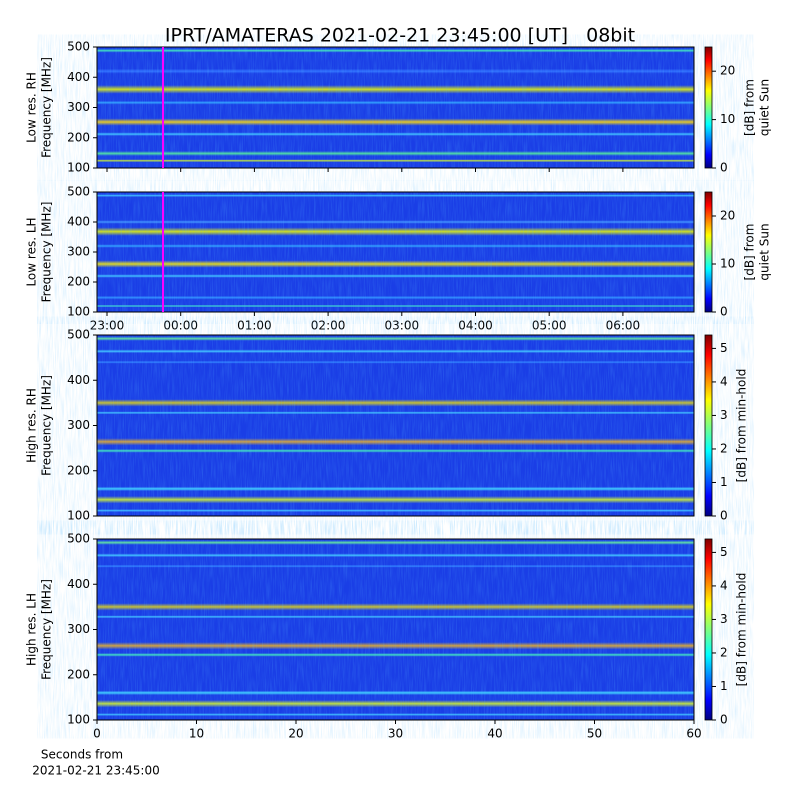 The image size is (800, 804). What do you see at coordinates (395, 734) in the screenshot?
I see `x-tick-label: 30` at bounding box center [395, 734].